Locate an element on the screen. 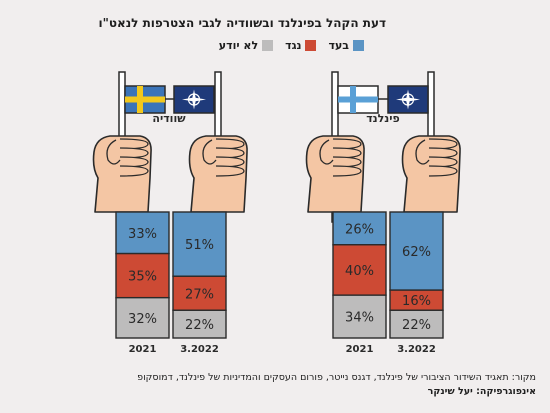 This screenshot has height=413, width=550. legend: בעד נגד לא יודע is located at coordinates (291, 45).